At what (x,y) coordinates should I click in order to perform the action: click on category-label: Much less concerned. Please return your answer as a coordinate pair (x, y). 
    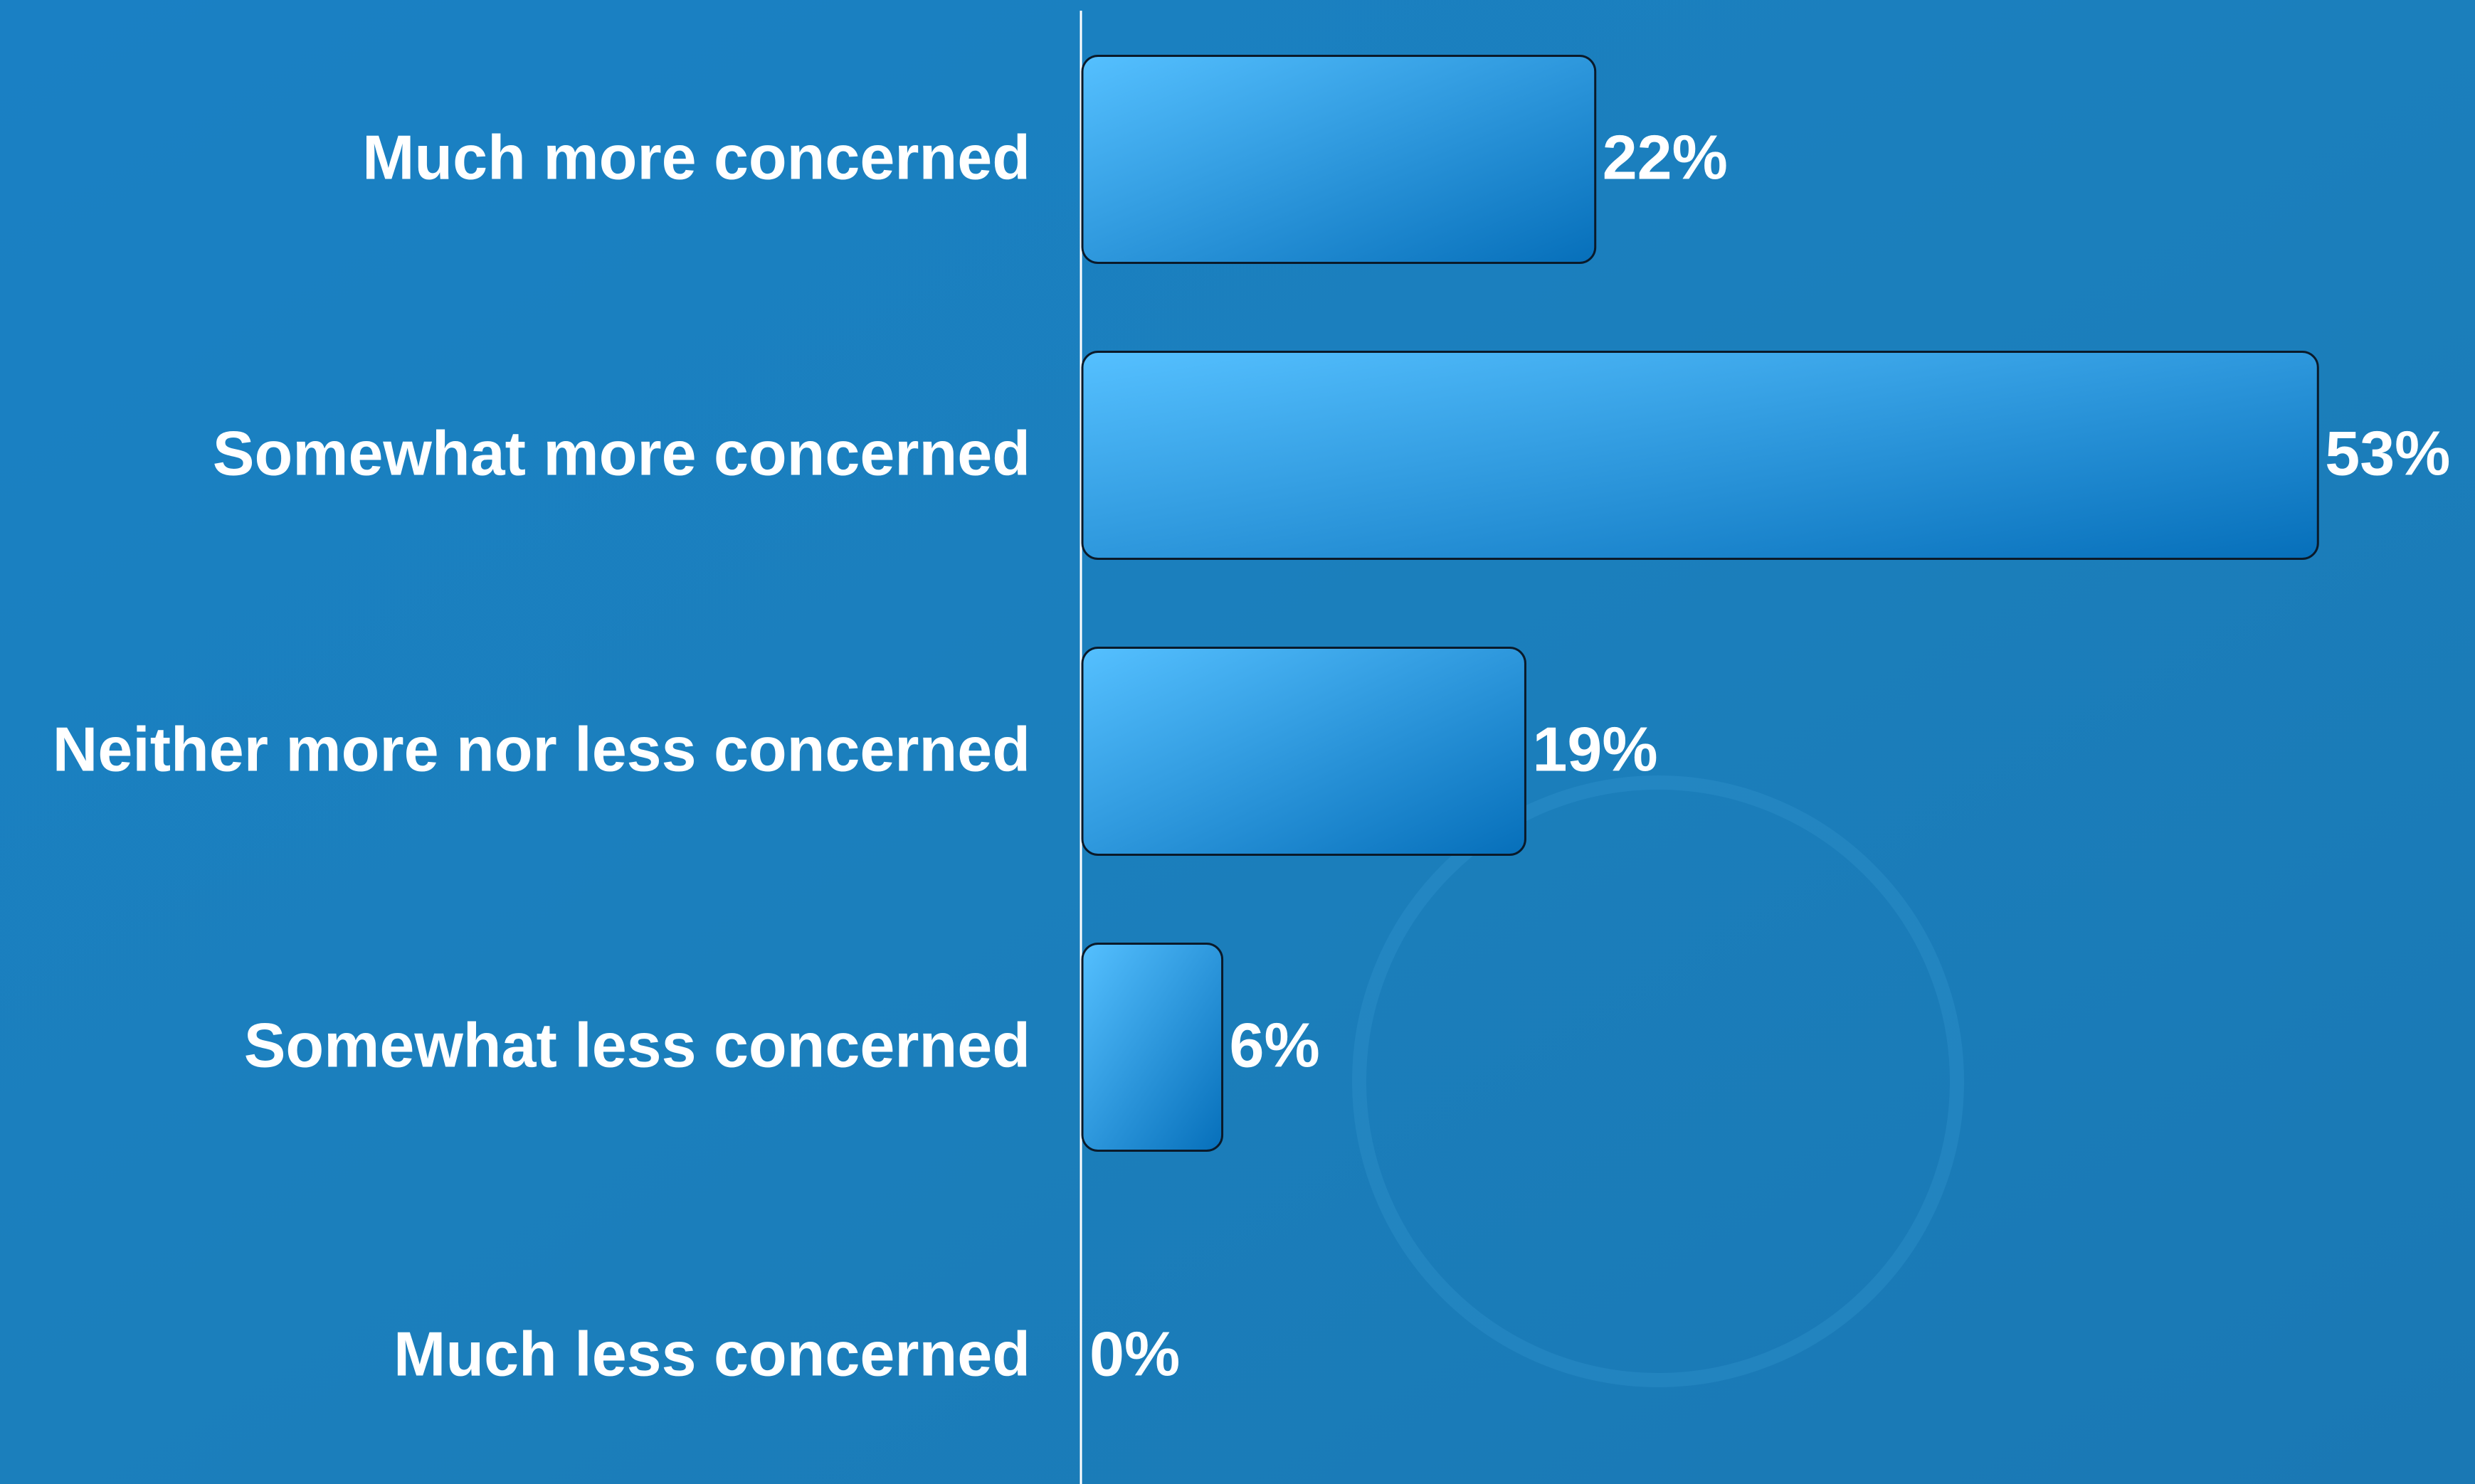
    Looking at the image, I should click on (712, 1353).